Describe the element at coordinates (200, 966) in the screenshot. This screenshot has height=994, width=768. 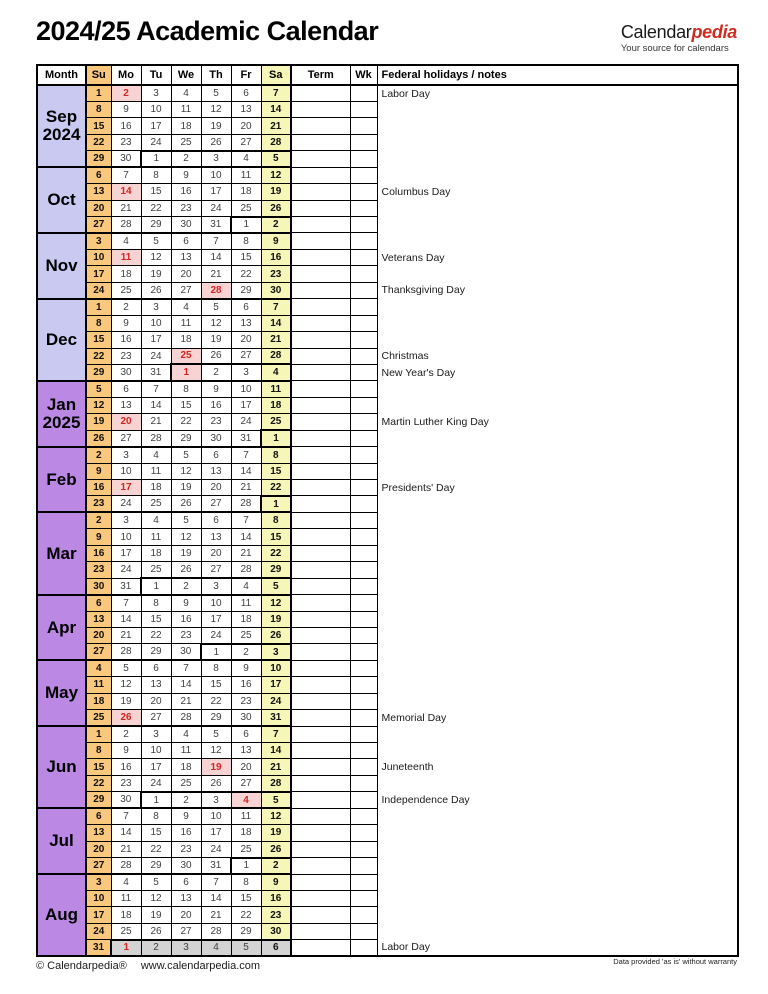
I see `website-link: www.calendarpedia.com` at that location.